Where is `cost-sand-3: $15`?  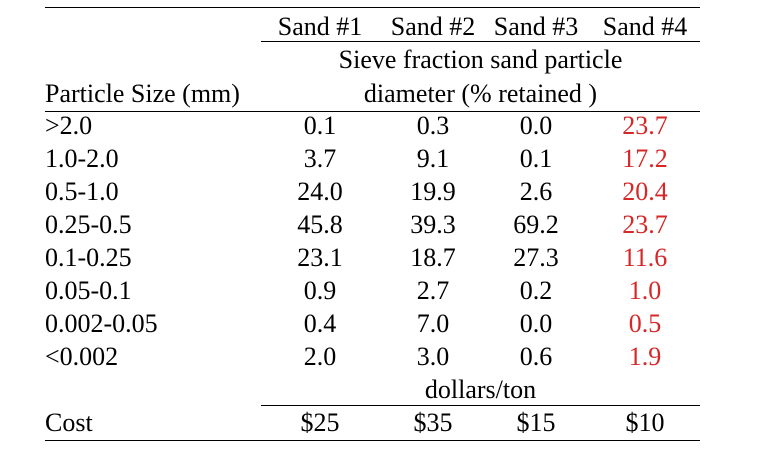 cost-sand-3: $15 is located at coordinates (536, 422).